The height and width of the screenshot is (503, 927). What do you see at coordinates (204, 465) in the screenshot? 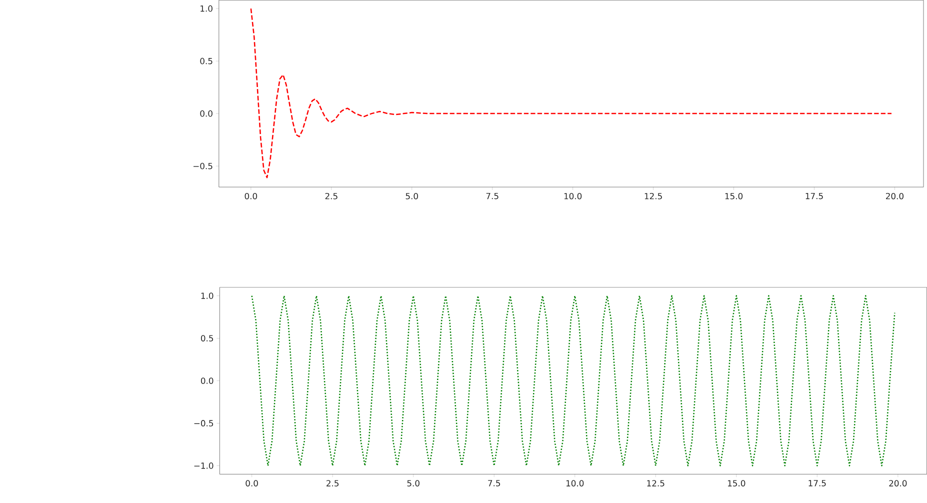
I see `y-tick-label: −1.0` at bounding box center [204, 465].